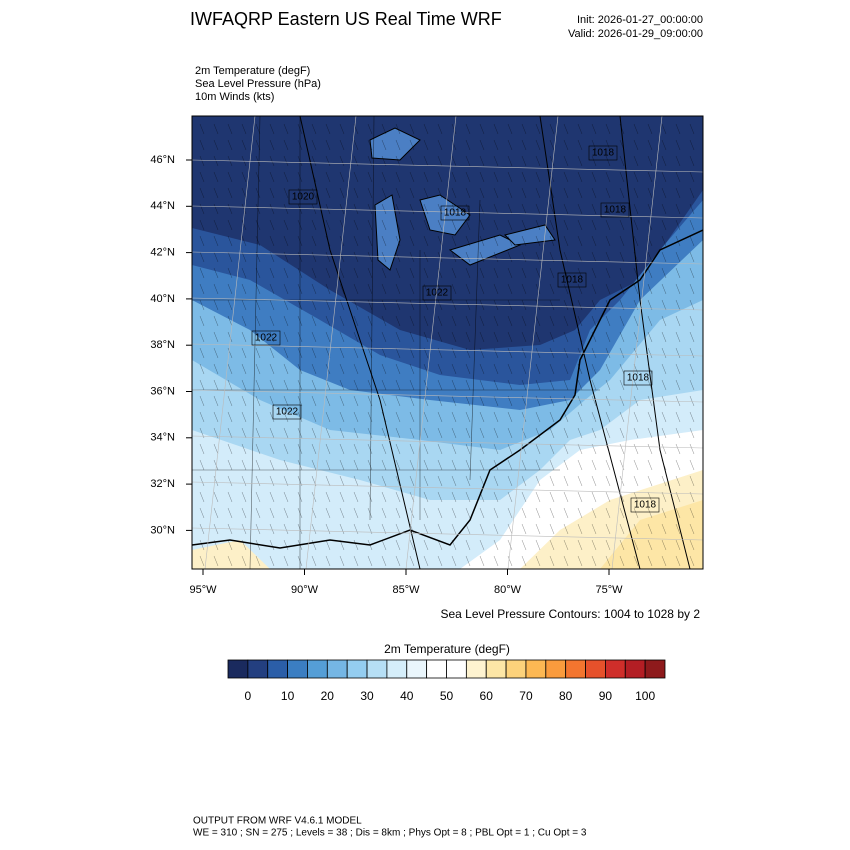 This screenshot has width=850, height=850. I want to click on colorbar-tick-label: 80, so click(566, 696).